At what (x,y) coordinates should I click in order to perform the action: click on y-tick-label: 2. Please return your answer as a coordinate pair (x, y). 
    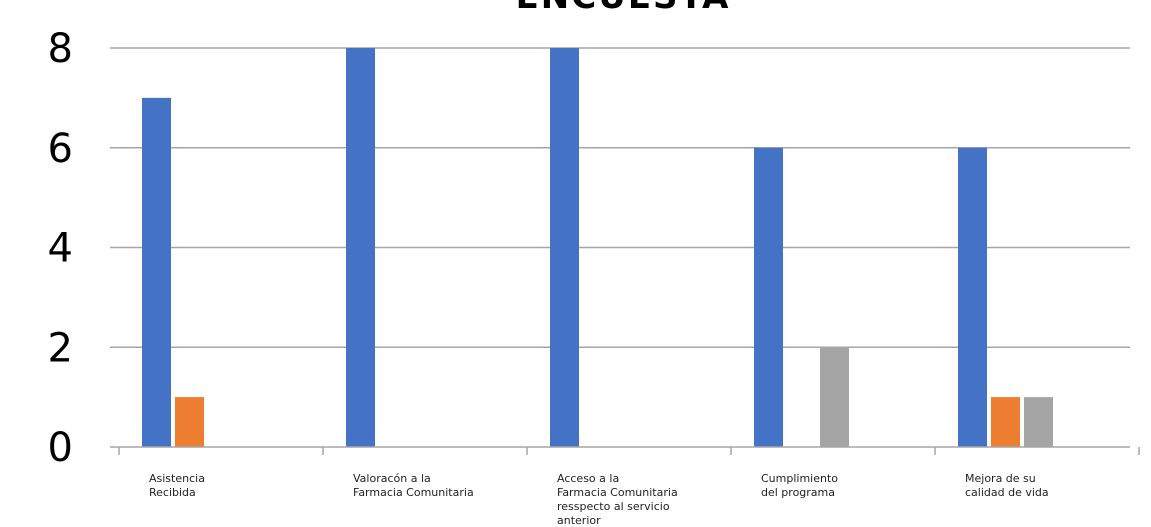
    Looking at the image, I should click on (60, 348).